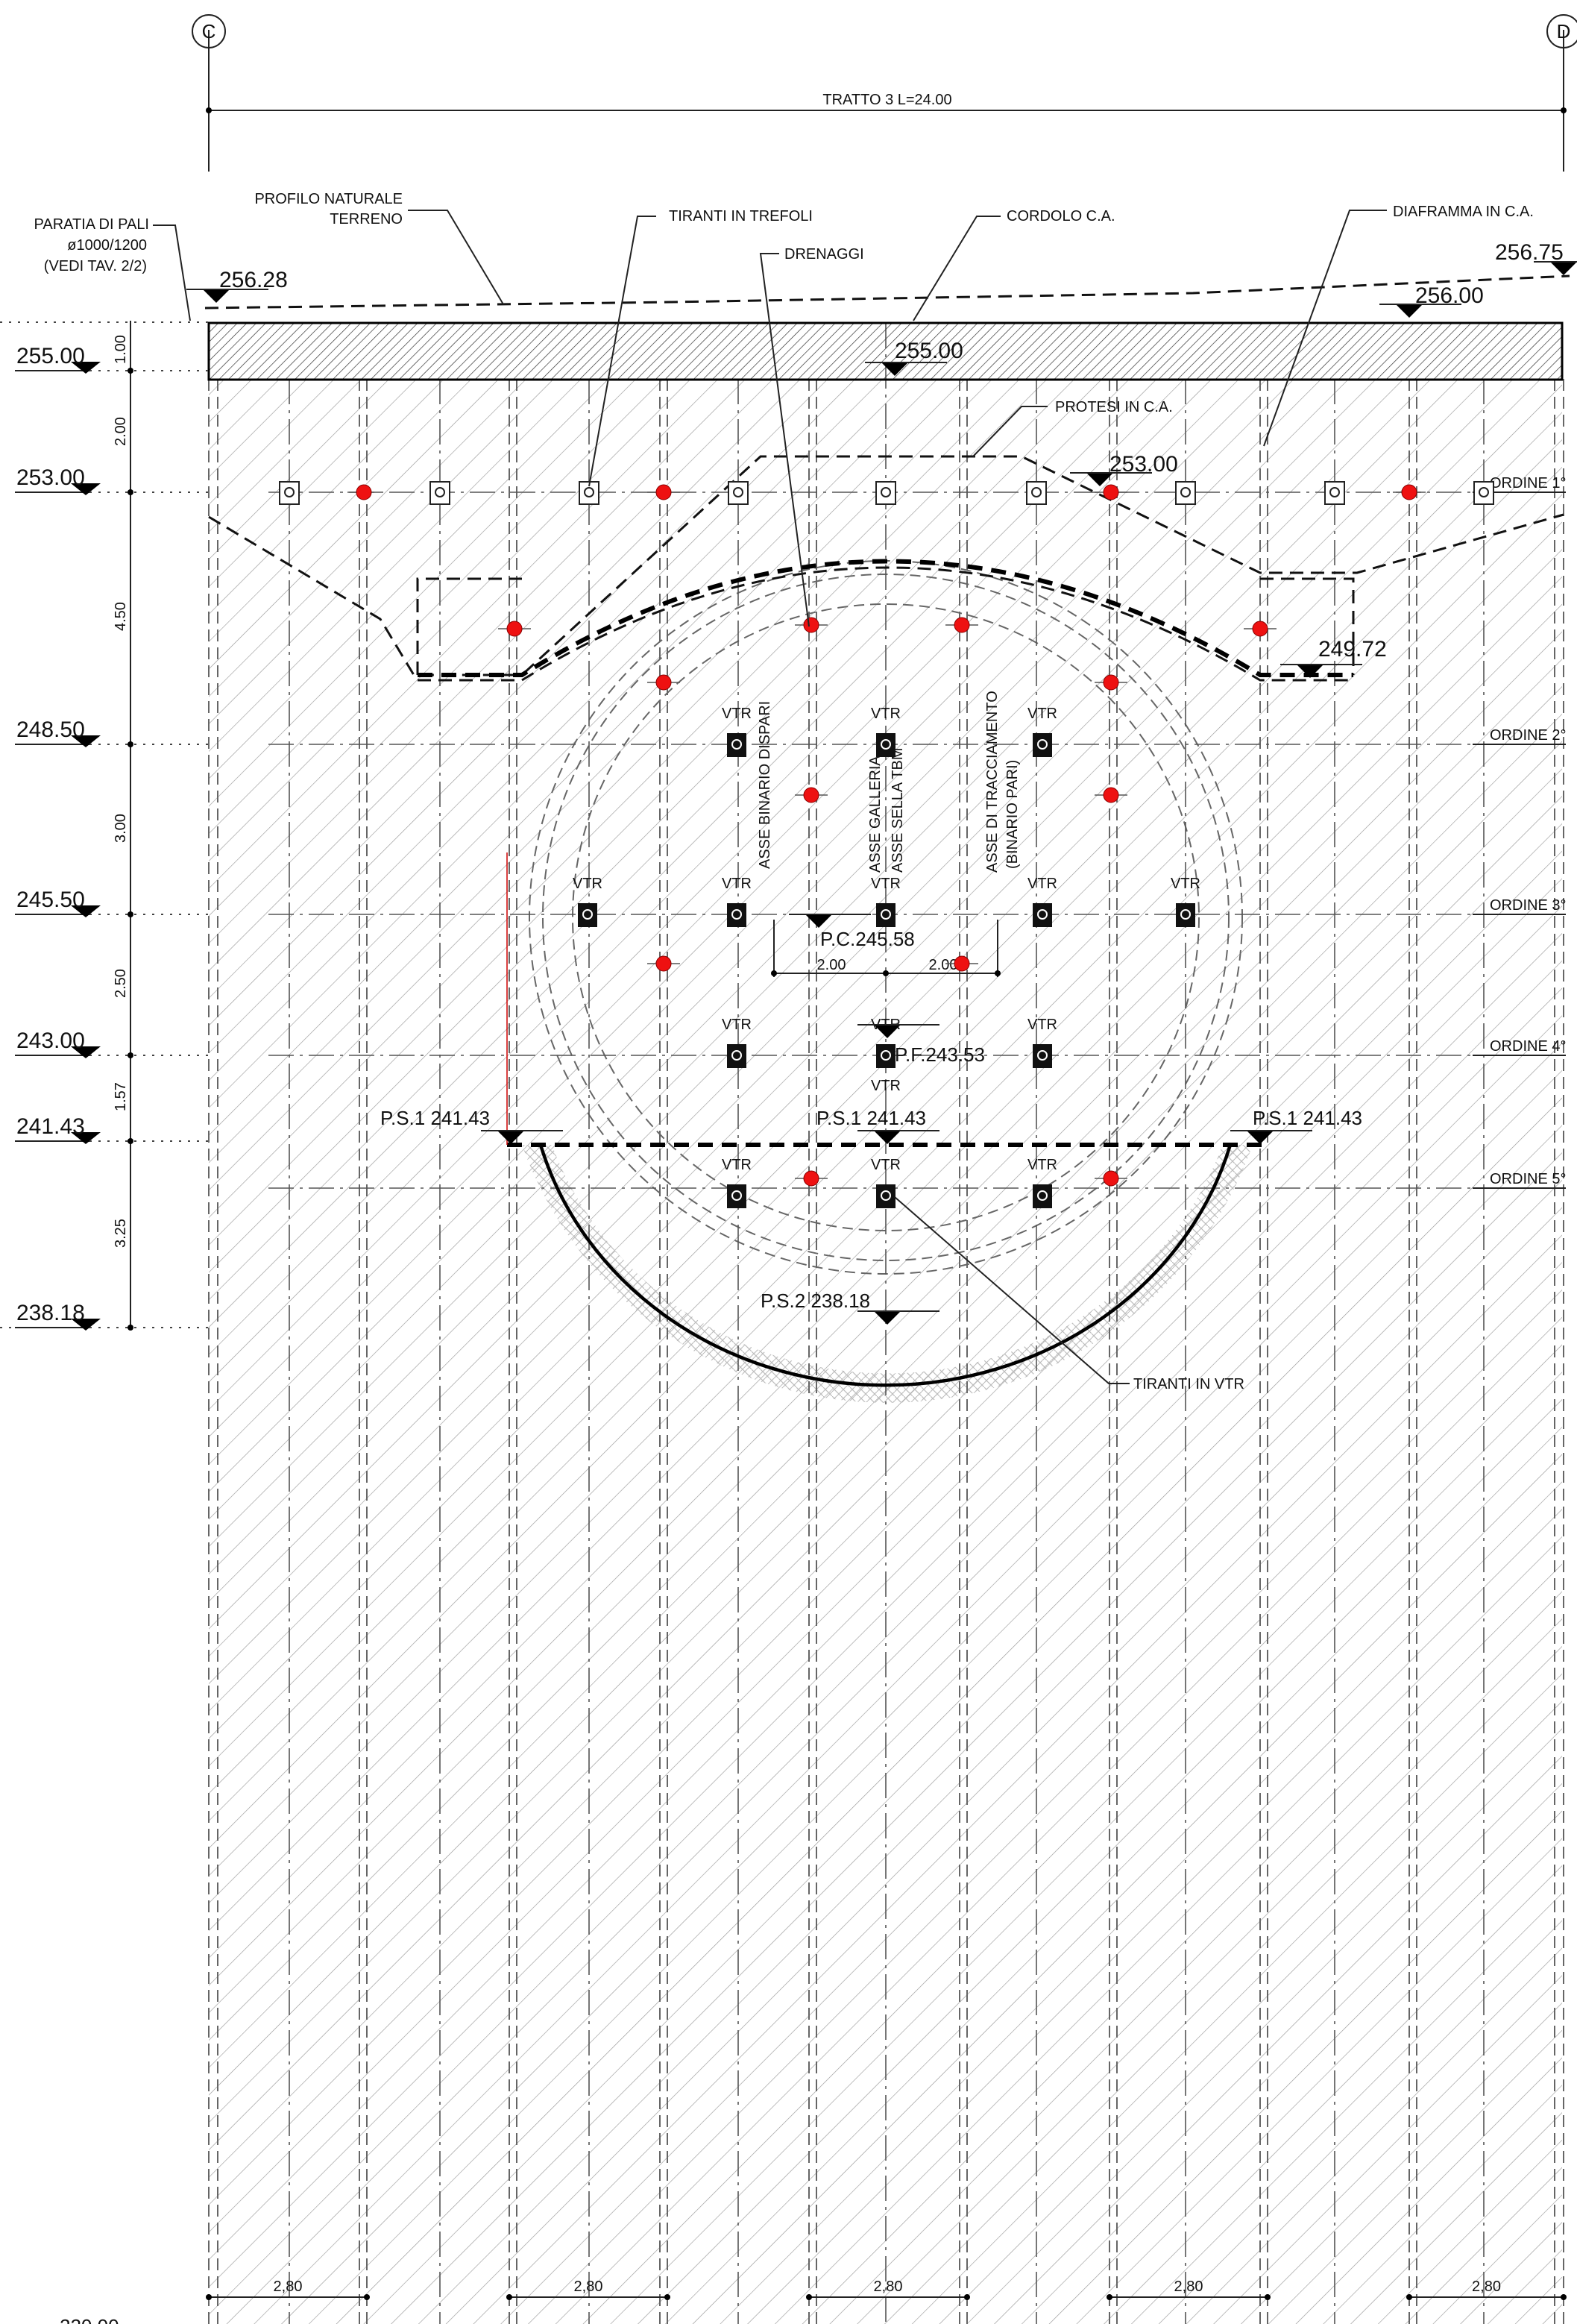  Describe the element at coordinates (50, 900) in the screenshot. I see `level-value: 245.50` at that location.